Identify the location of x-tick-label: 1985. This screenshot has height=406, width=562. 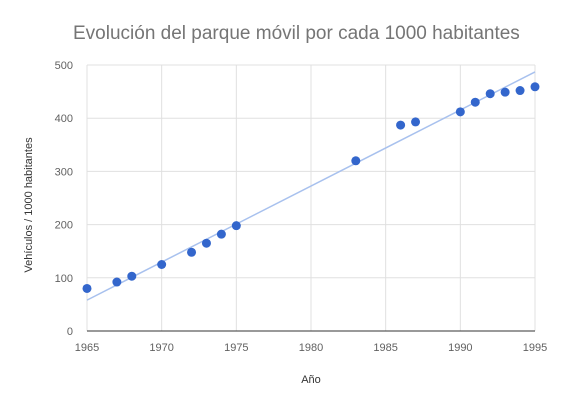
(385, 348).